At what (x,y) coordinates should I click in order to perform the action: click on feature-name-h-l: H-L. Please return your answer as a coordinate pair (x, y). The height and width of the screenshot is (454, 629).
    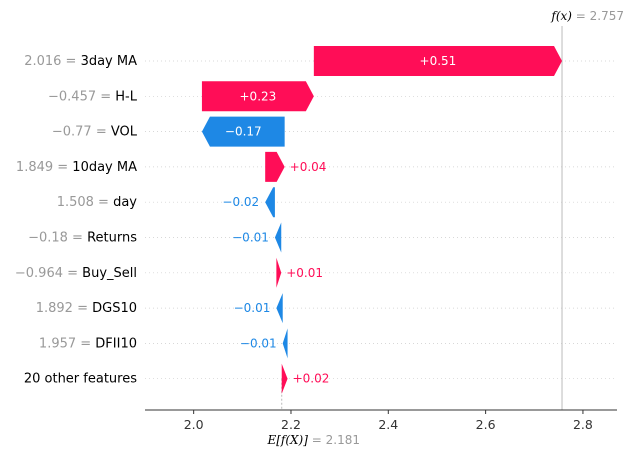
    Looking at the image, I should click on (126, 96).